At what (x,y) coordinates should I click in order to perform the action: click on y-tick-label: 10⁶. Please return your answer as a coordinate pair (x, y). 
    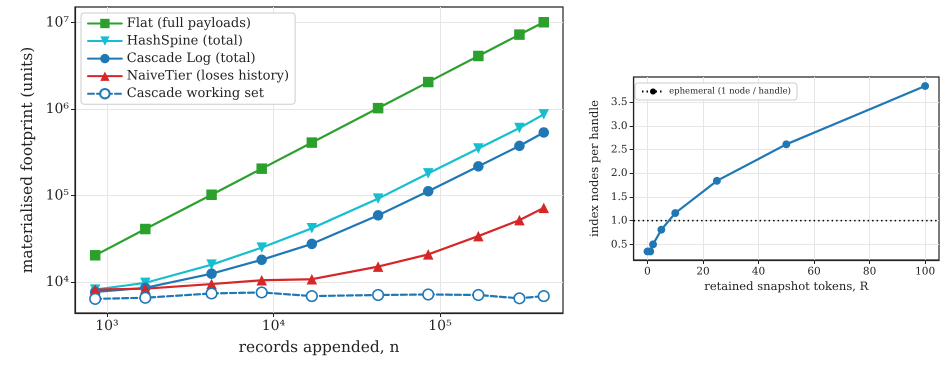
    Looking at the image, I should click on (58, 108).